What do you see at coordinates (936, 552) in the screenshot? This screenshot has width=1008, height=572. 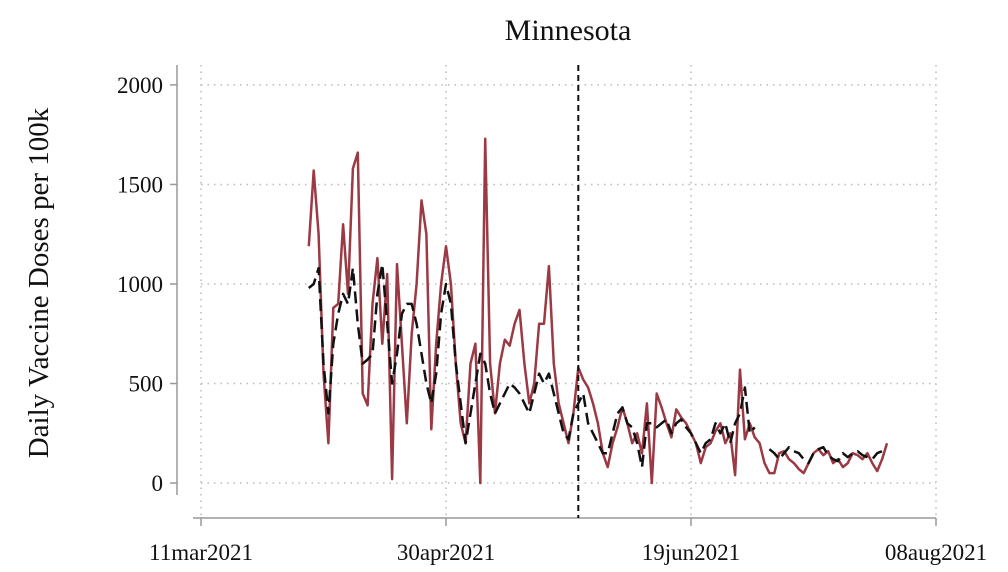 I see `x-tick-label: 08aug2021` at bounding box center [936, 552].